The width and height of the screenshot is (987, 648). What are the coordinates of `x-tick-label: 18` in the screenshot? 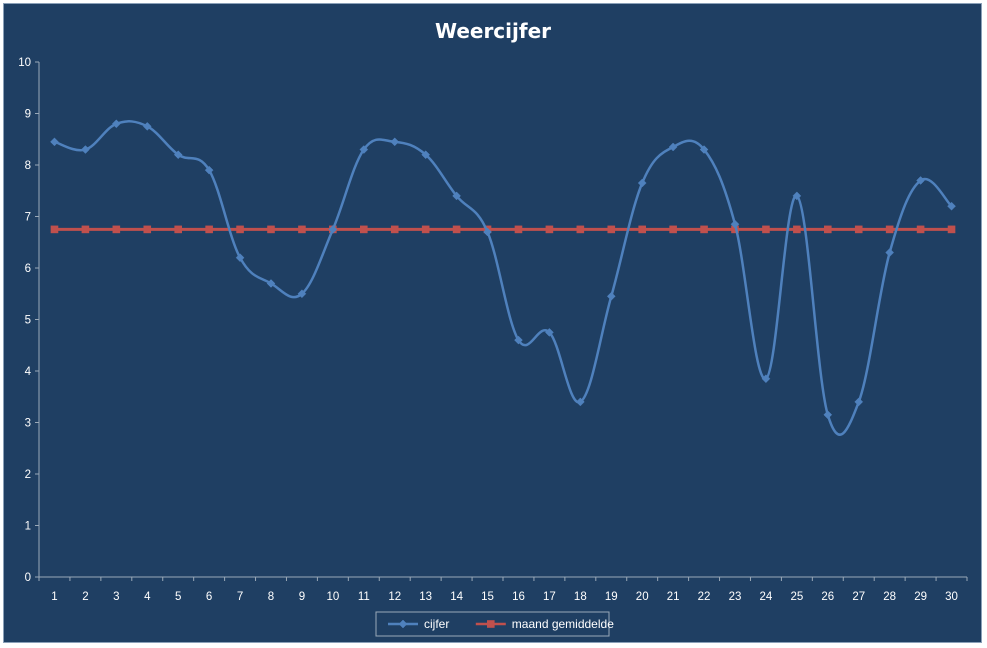 It's located at (580, 597).